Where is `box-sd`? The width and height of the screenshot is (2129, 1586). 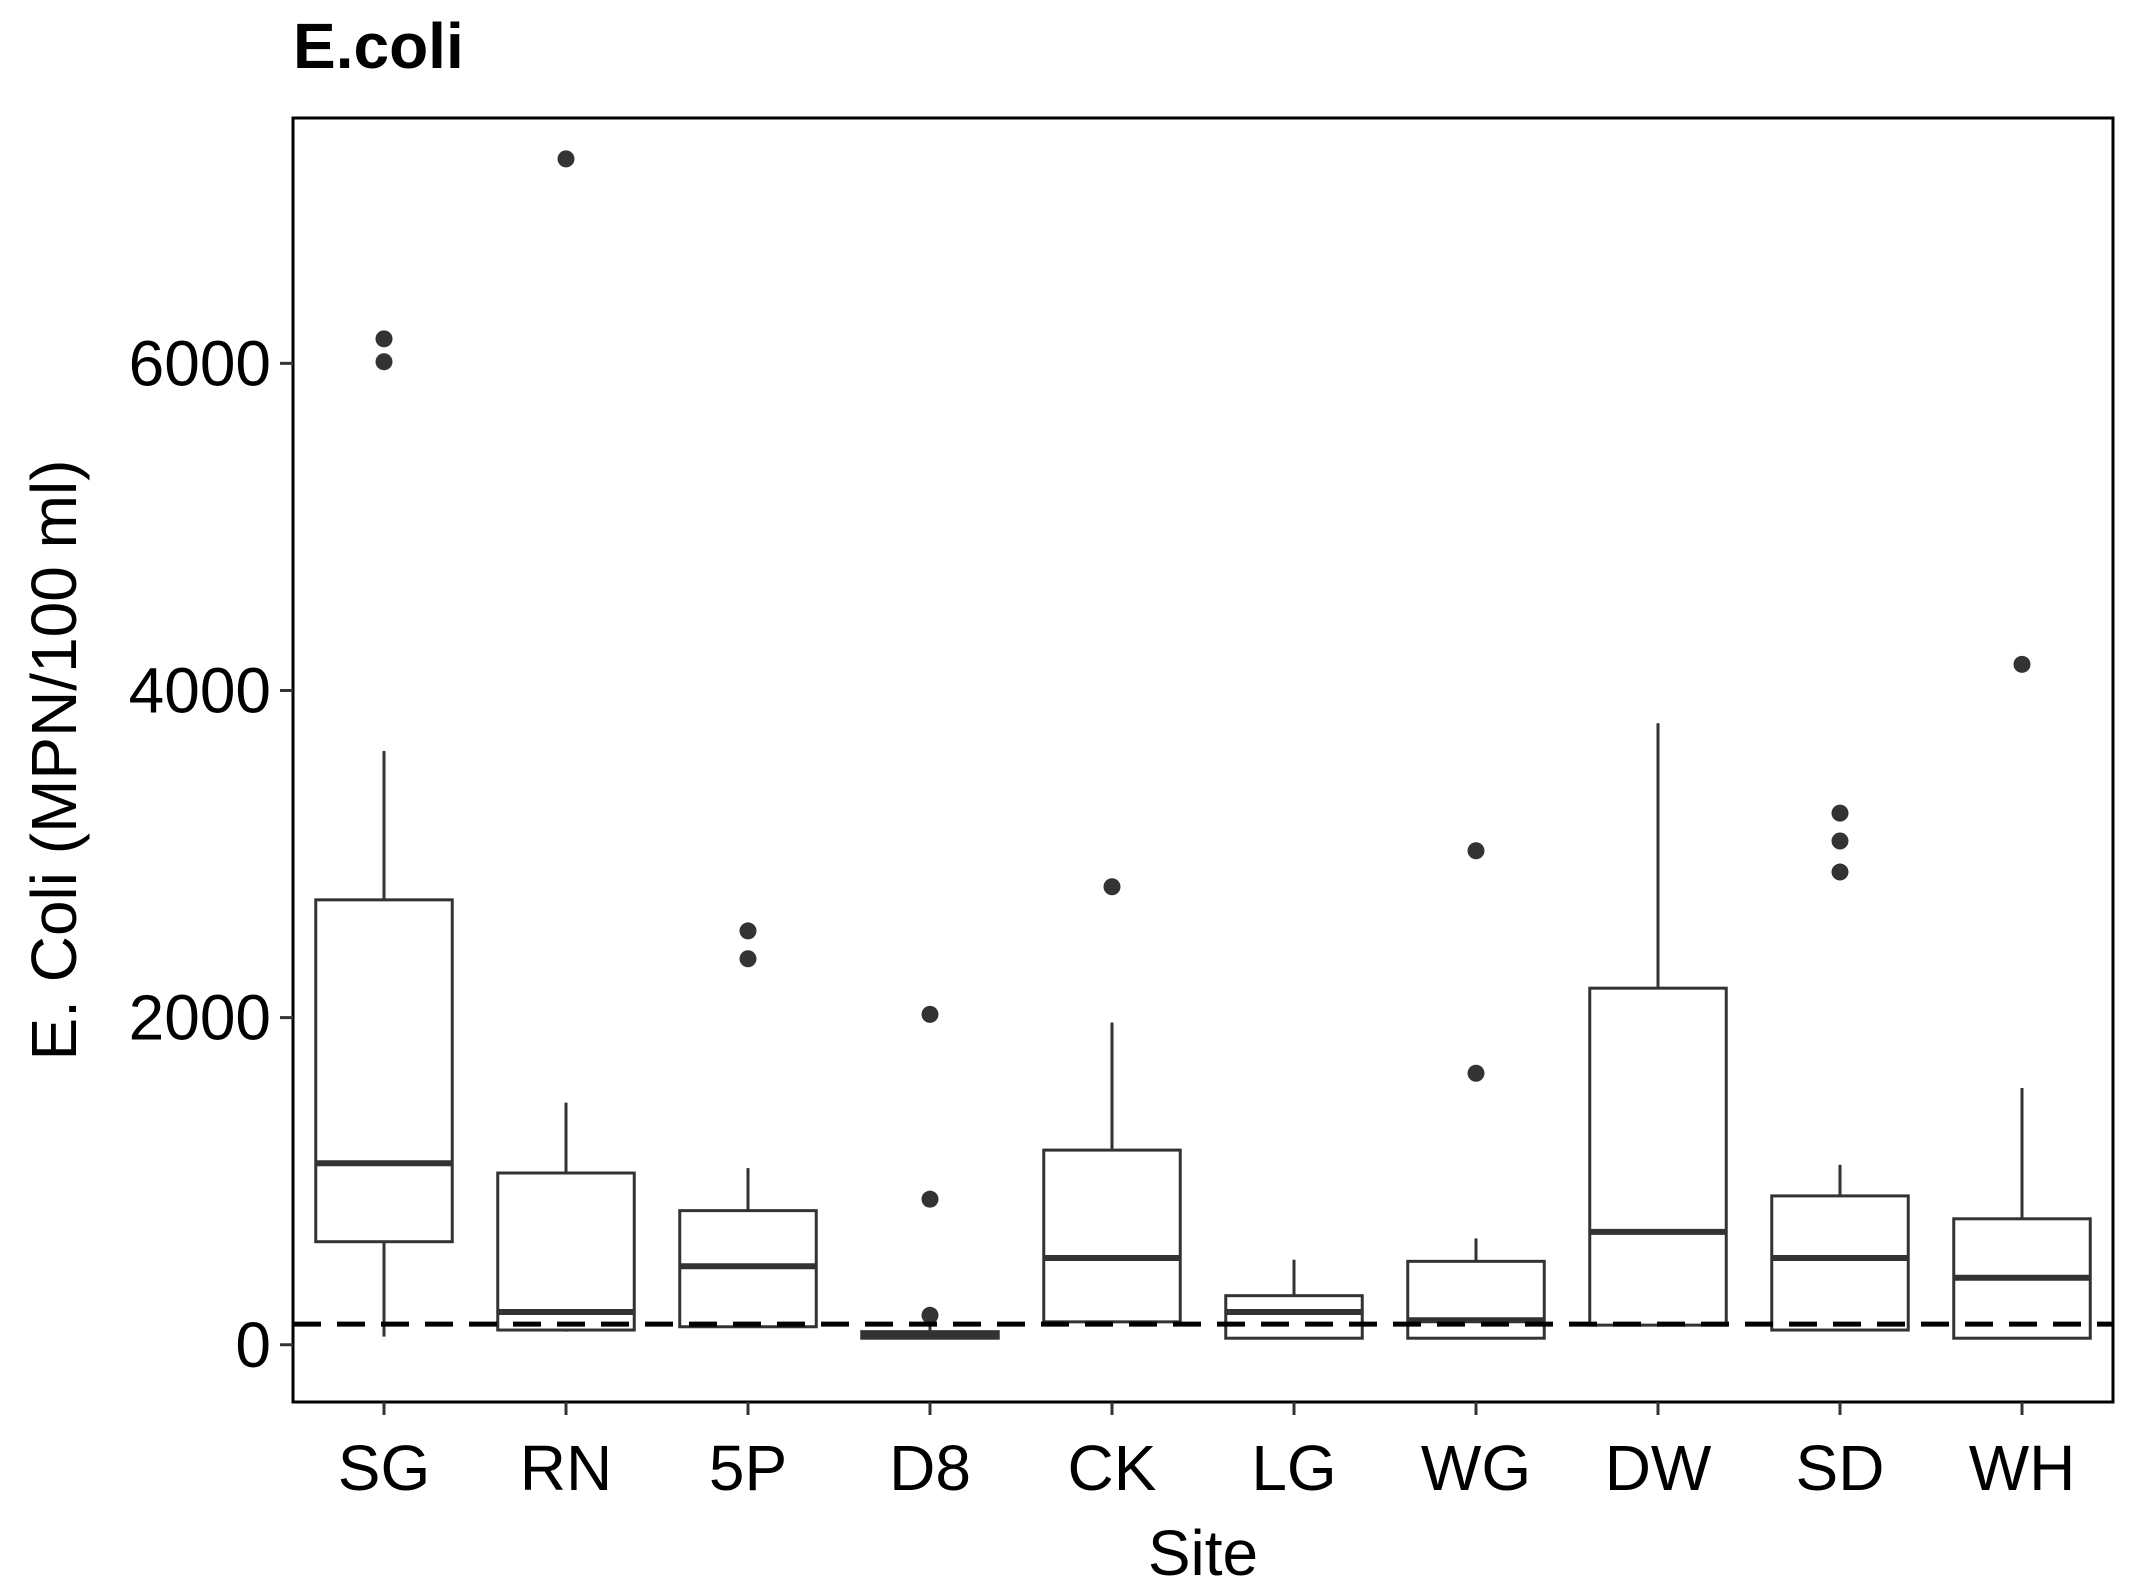
box-sd is located at coordinates (1840, 1068).